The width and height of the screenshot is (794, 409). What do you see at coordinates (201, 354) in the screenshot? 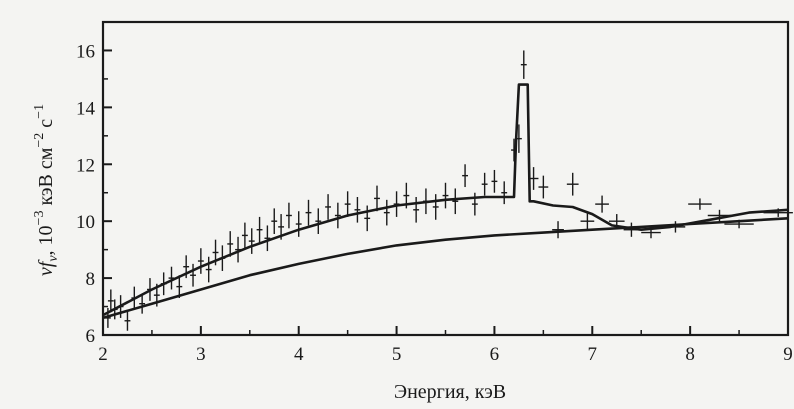
I see `x-tick-label: 3` at bounding box center [201, 354].